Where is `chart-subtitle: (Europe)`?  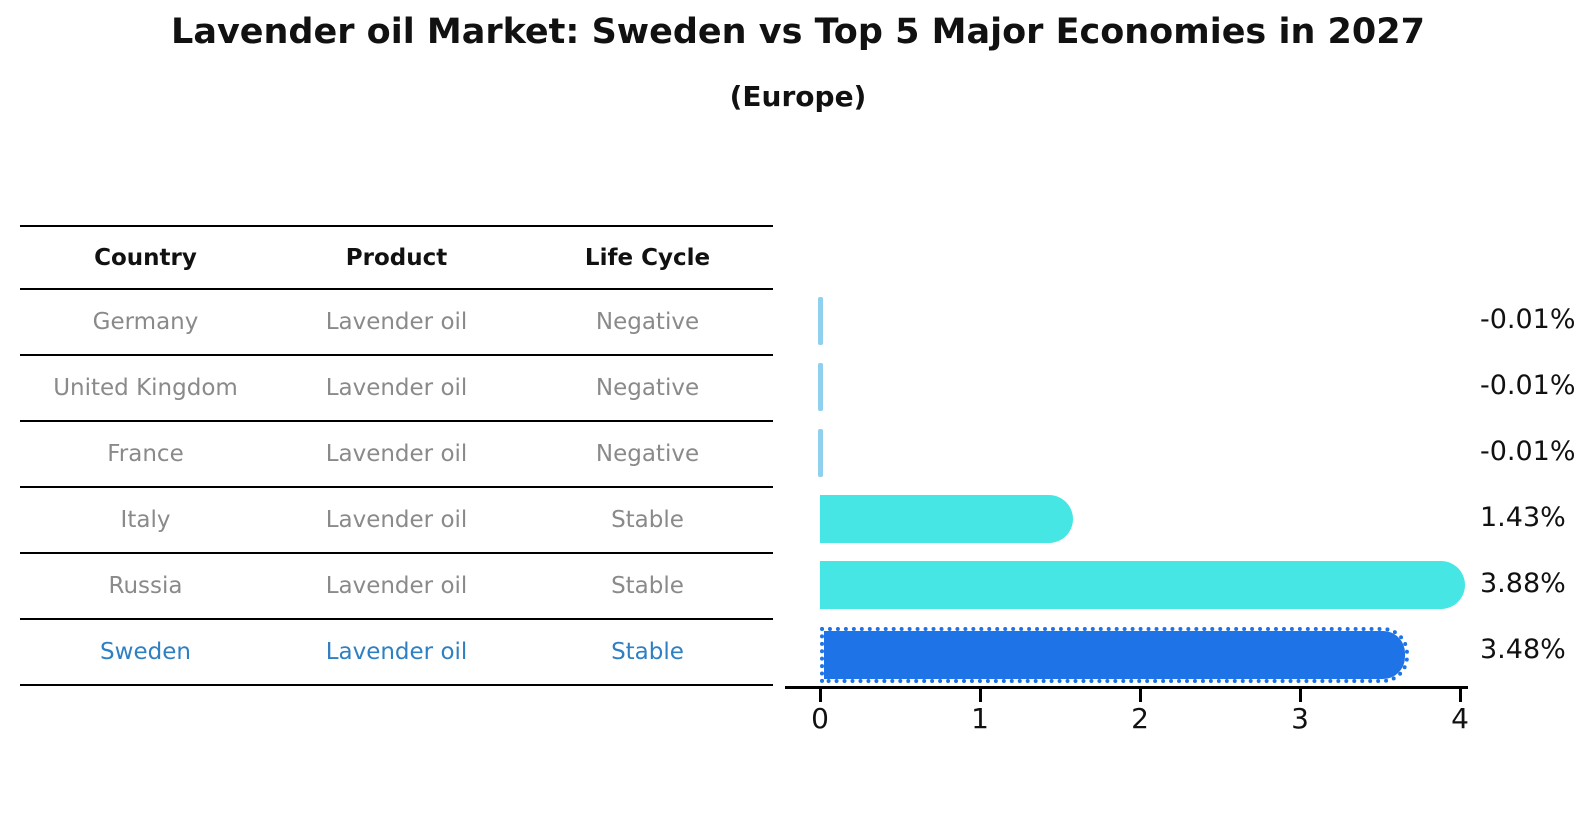 chart-subtitle: (Europe) is located at coordinates (798, 96).